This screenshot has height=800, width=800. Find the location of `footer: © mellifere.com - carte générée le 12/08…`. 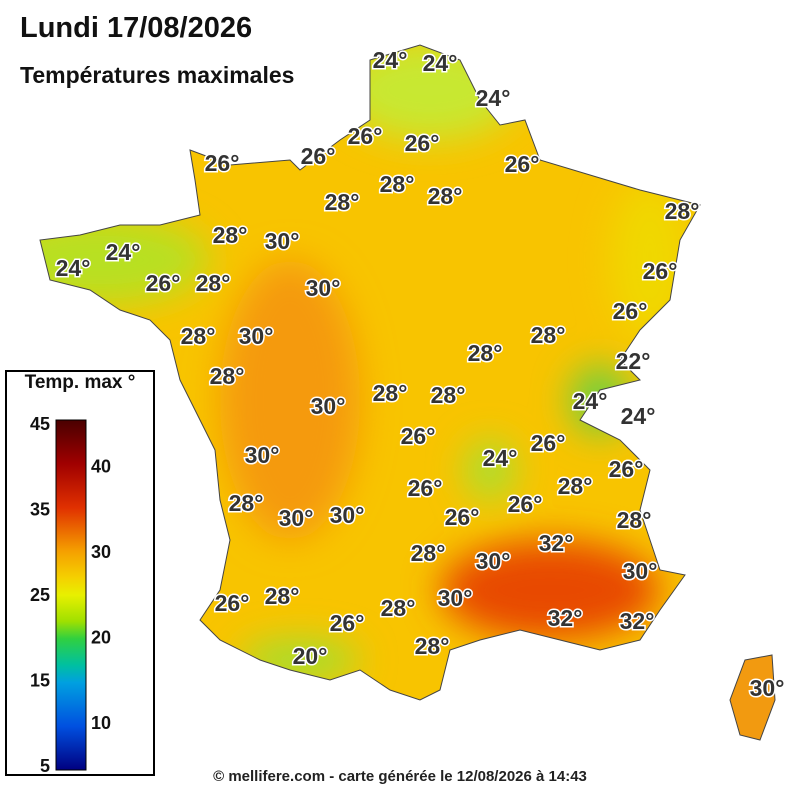

footer: © mellifere.com - carte générée le 12/08… is located at coordinates (400, 776).